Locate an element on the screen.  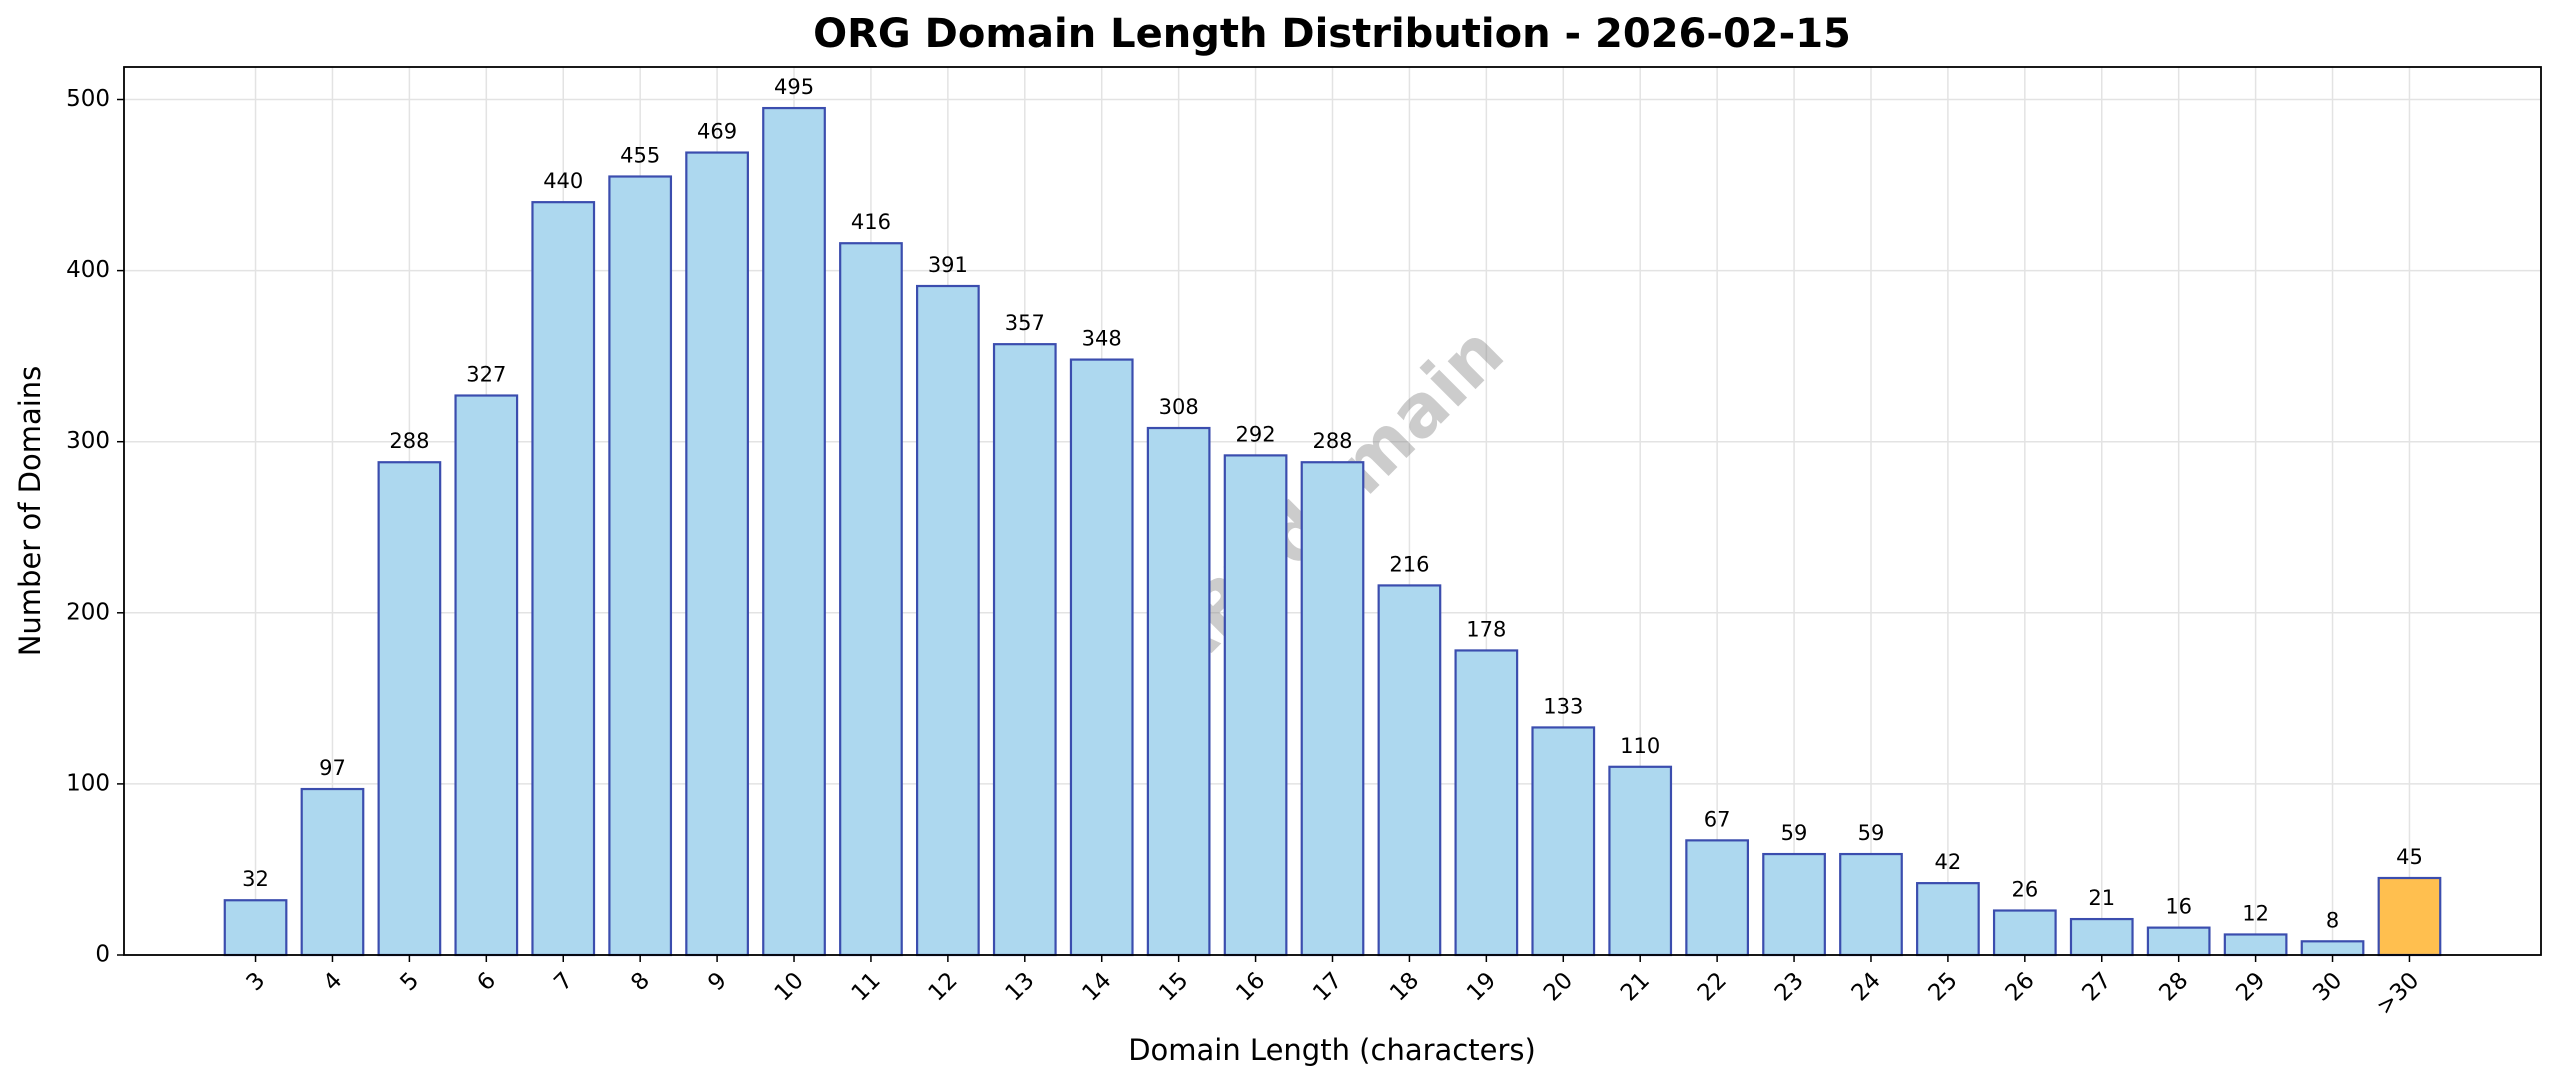
value-label: 8 is located at coordinates (2332, 920).